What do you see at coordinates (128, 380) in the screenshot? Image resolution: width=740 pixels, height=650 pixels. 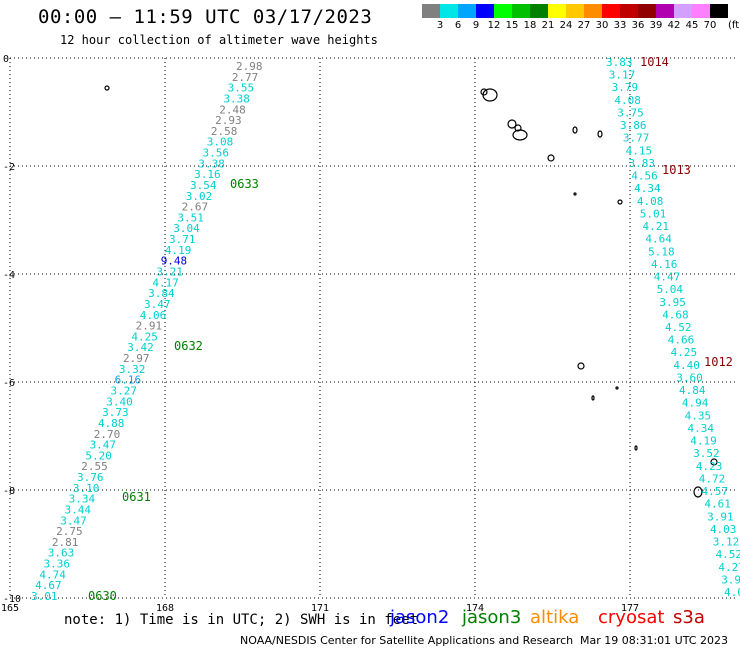 I see `wave-height-value: 6.16` at bounding box center [128, 380].